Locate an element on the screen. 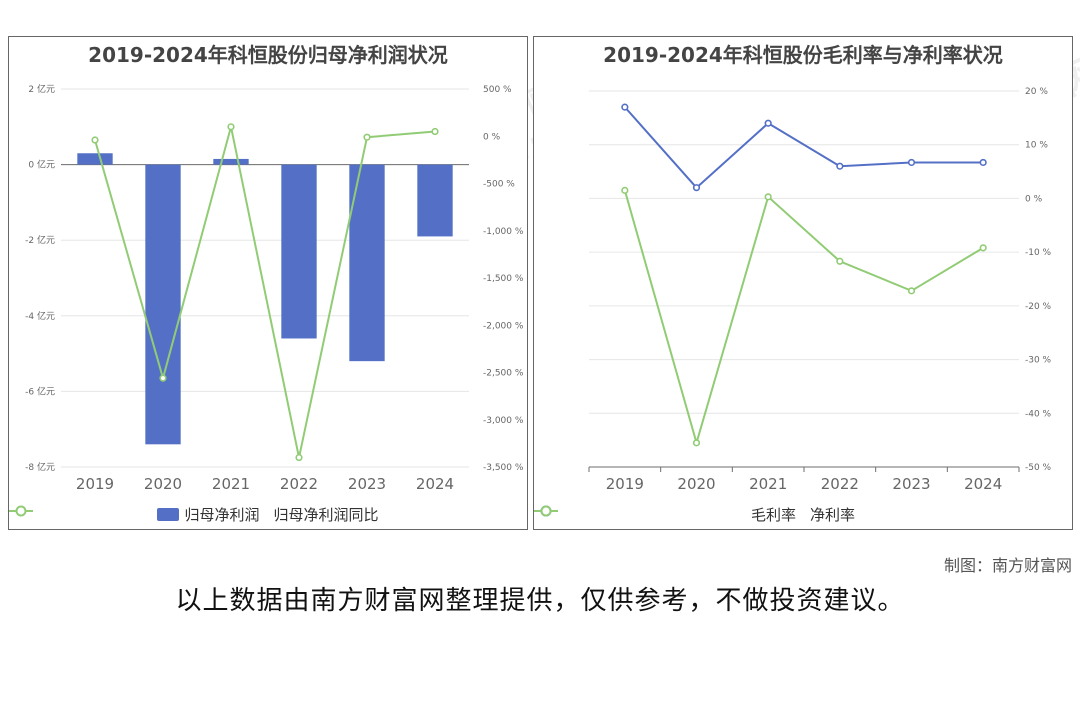  y-tick-label-left: 2 亿元 is located at coordinates (41, 89).